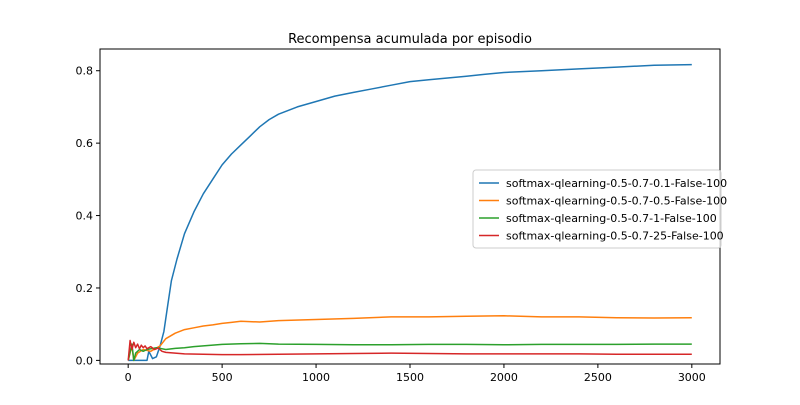 The image size is (800, 405). Describe the element at coordinates (222, 377) in the screenshot. I see `x-tick-label: 500` at that location.